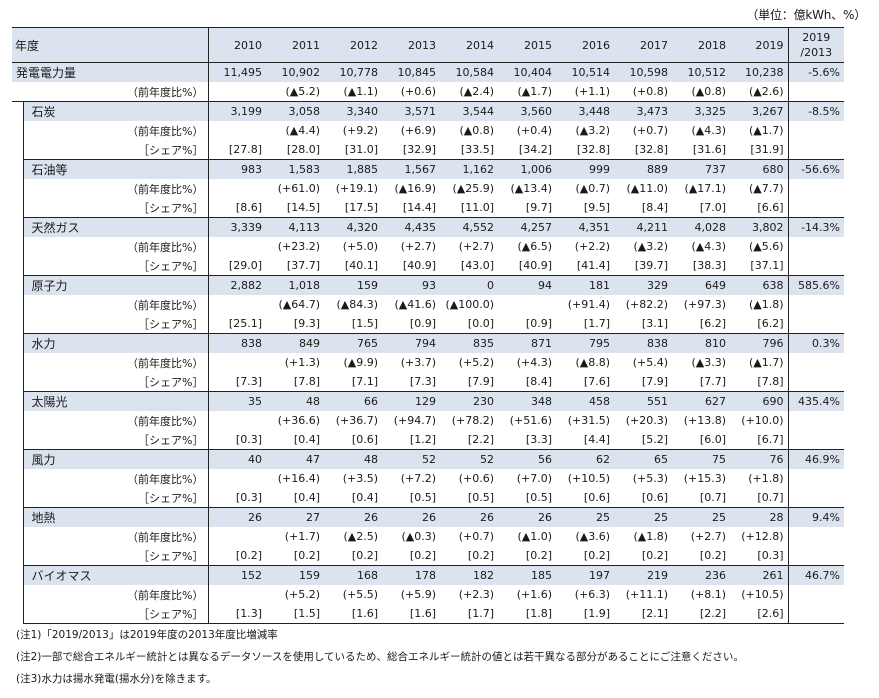 This screenshot has height=698, width=879. Describe the element at coordinates (110, 45) in the screenshot. I see `fiscal-year-header: 年度` at that location.